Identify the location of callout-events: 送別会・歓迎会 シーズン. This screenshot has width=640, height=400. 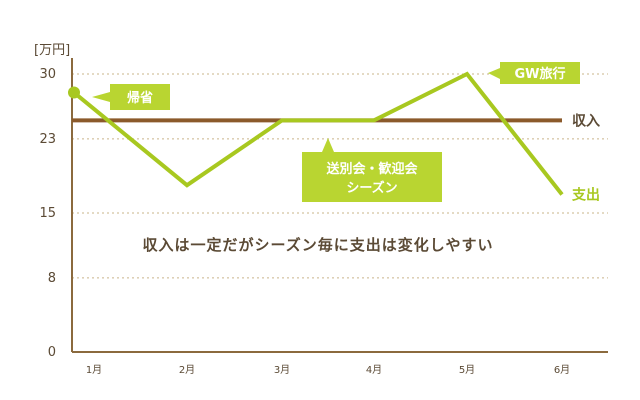
(372, 170).